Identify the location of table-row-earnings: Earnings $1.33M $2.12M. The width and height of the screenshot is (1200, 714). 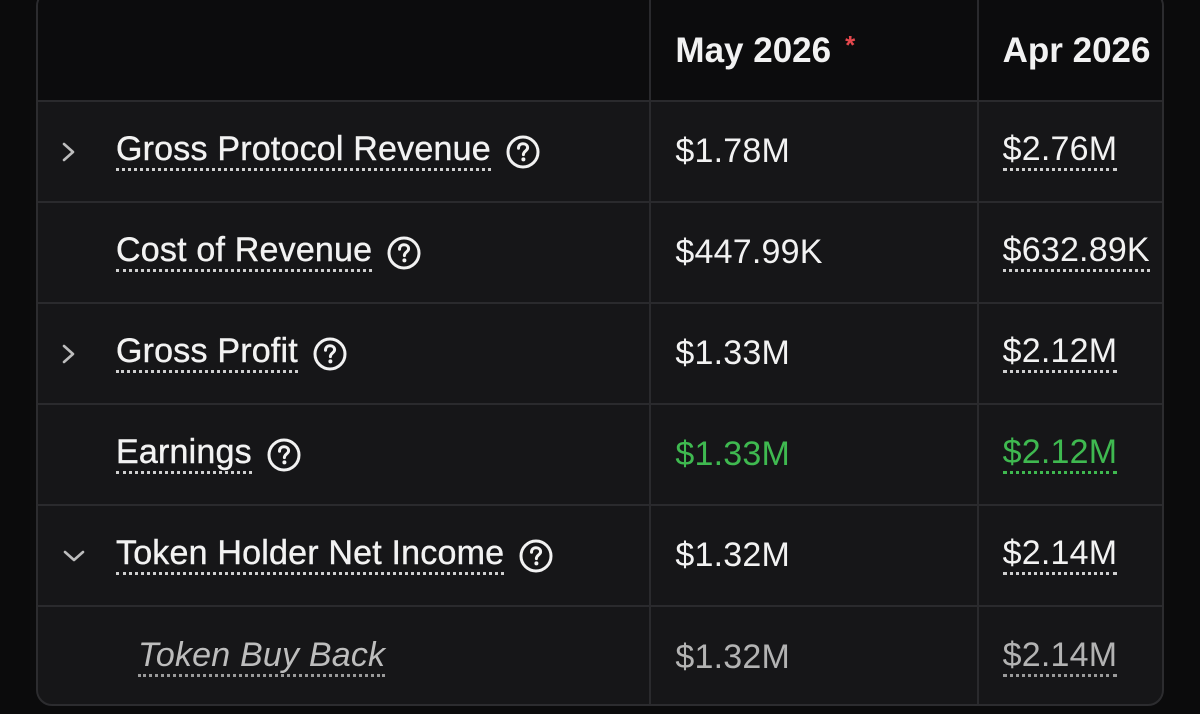
(600, 455).